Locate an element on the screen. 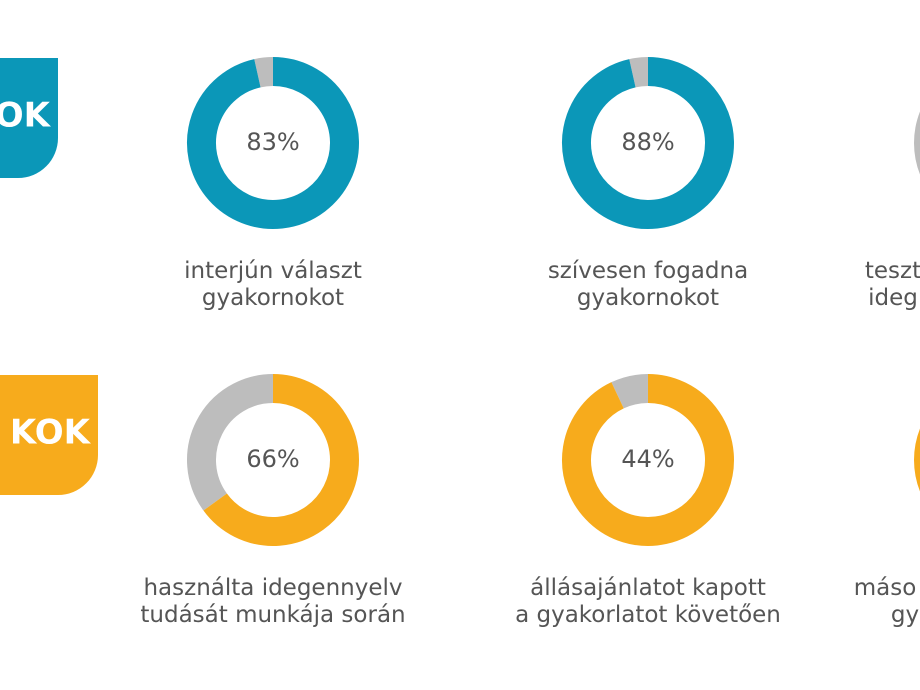 The image size is (920, 690). item-label: teszt is located at coordinates (892, 271).